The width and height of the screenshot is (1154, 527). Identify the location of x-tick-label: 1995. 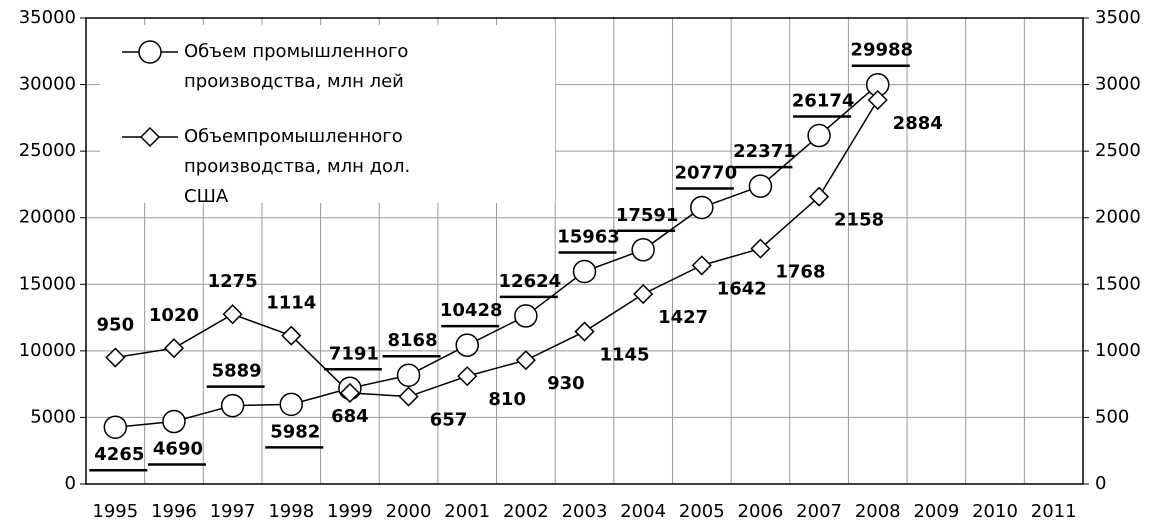
(115, 511).